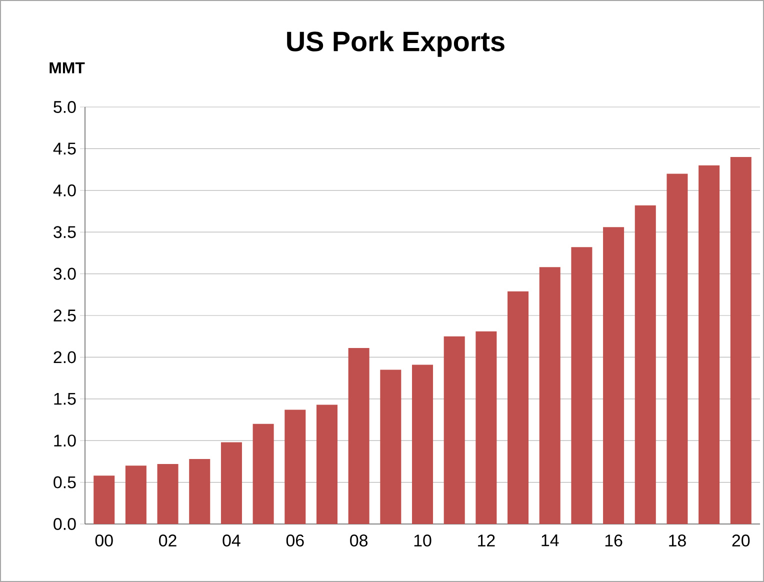  What do you see at coordinates (550, 540) in the screenshot?
I see `x-tick-label: 14` at bounding box center [550, 540].